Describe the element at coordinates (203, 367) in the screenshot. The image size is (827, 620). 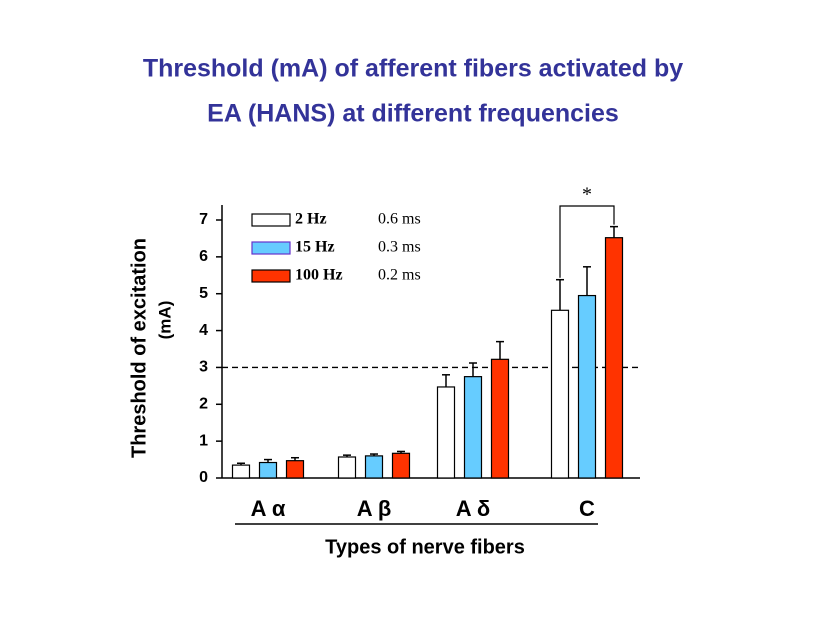
I see `y-tick-label: 3` at that location.